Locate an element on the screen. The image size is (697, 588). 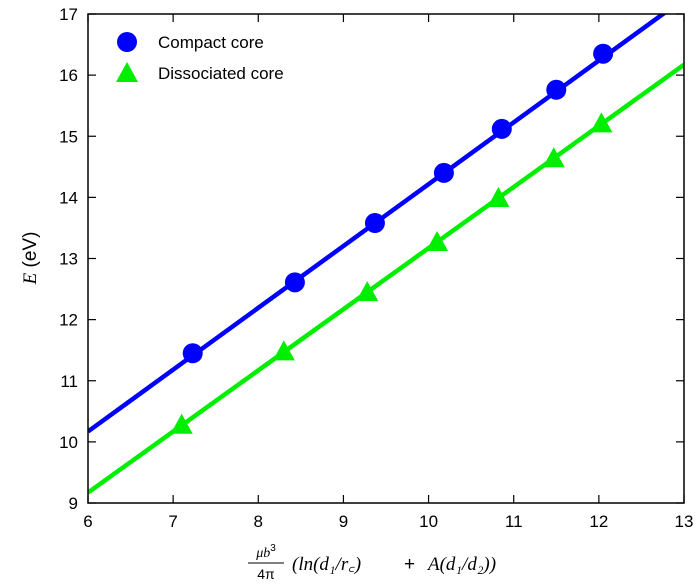
x-label-prefix-denominator: 4π is located at coordinates (266, 574).